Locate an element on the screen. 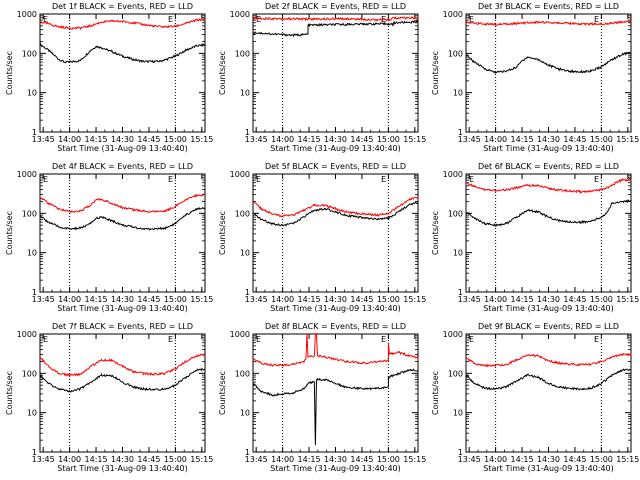  chart-title: Det 5f BLACK = Events, RED = LLD is located at coordinates (335, 166).